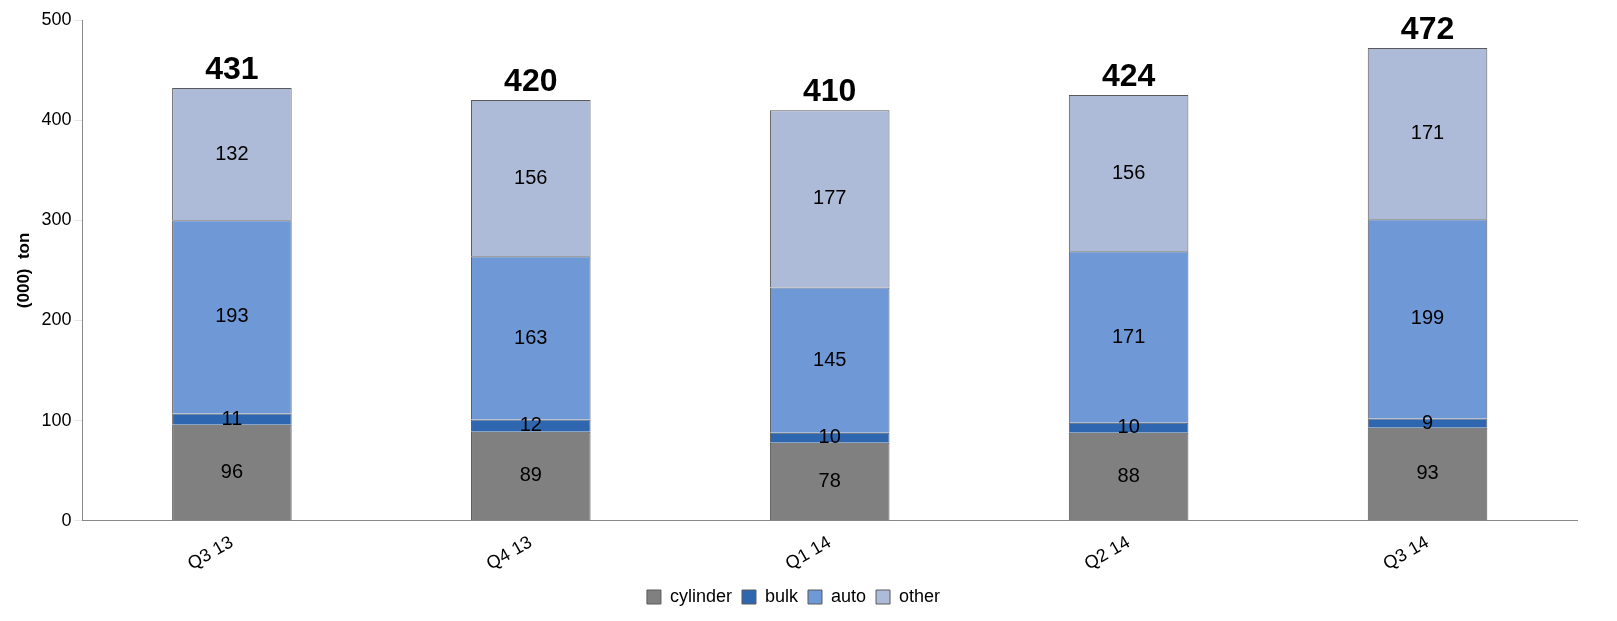  What do you see at coordinates (232, 315) in the screenshot?
I see `data-label: 193` at bounding box center [232, 315].